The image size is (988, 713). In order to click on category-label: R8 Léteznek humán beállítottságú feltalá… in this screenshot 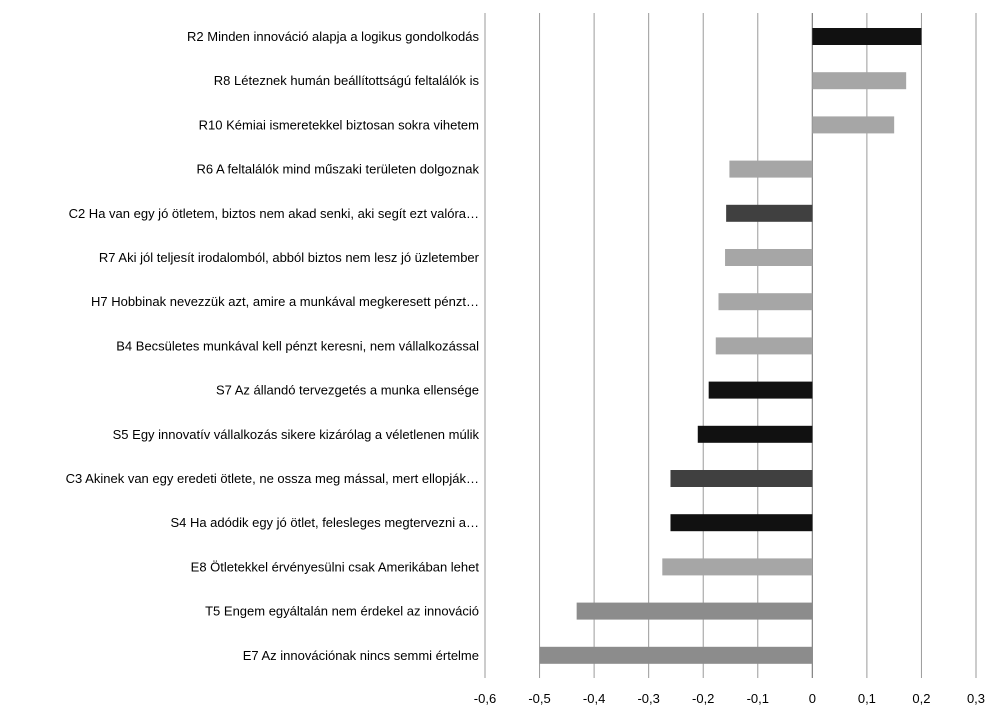, I will do `click(347, 80)`.